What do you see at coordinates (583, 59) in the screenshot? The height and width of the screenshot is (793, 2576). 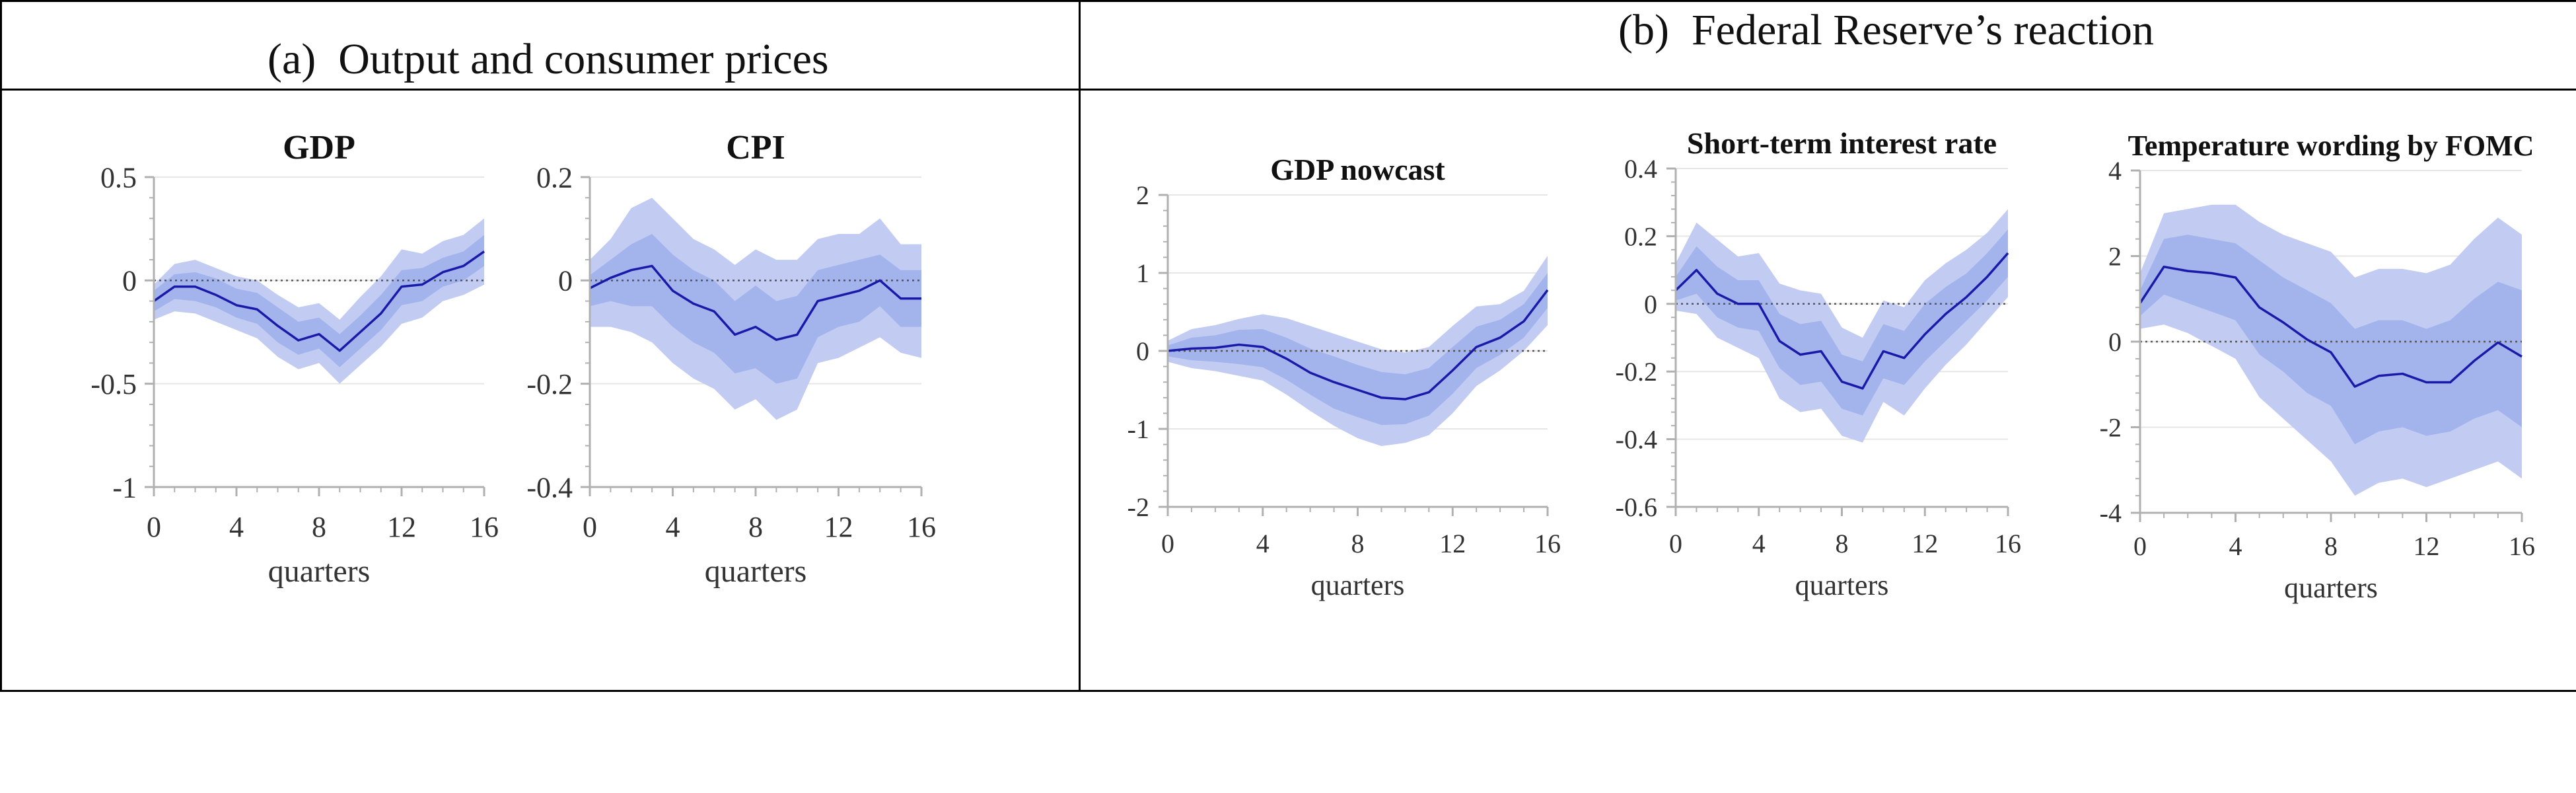 I see `panel-a-title-text: Output and consumer prices` at bounding box center [583, 59].